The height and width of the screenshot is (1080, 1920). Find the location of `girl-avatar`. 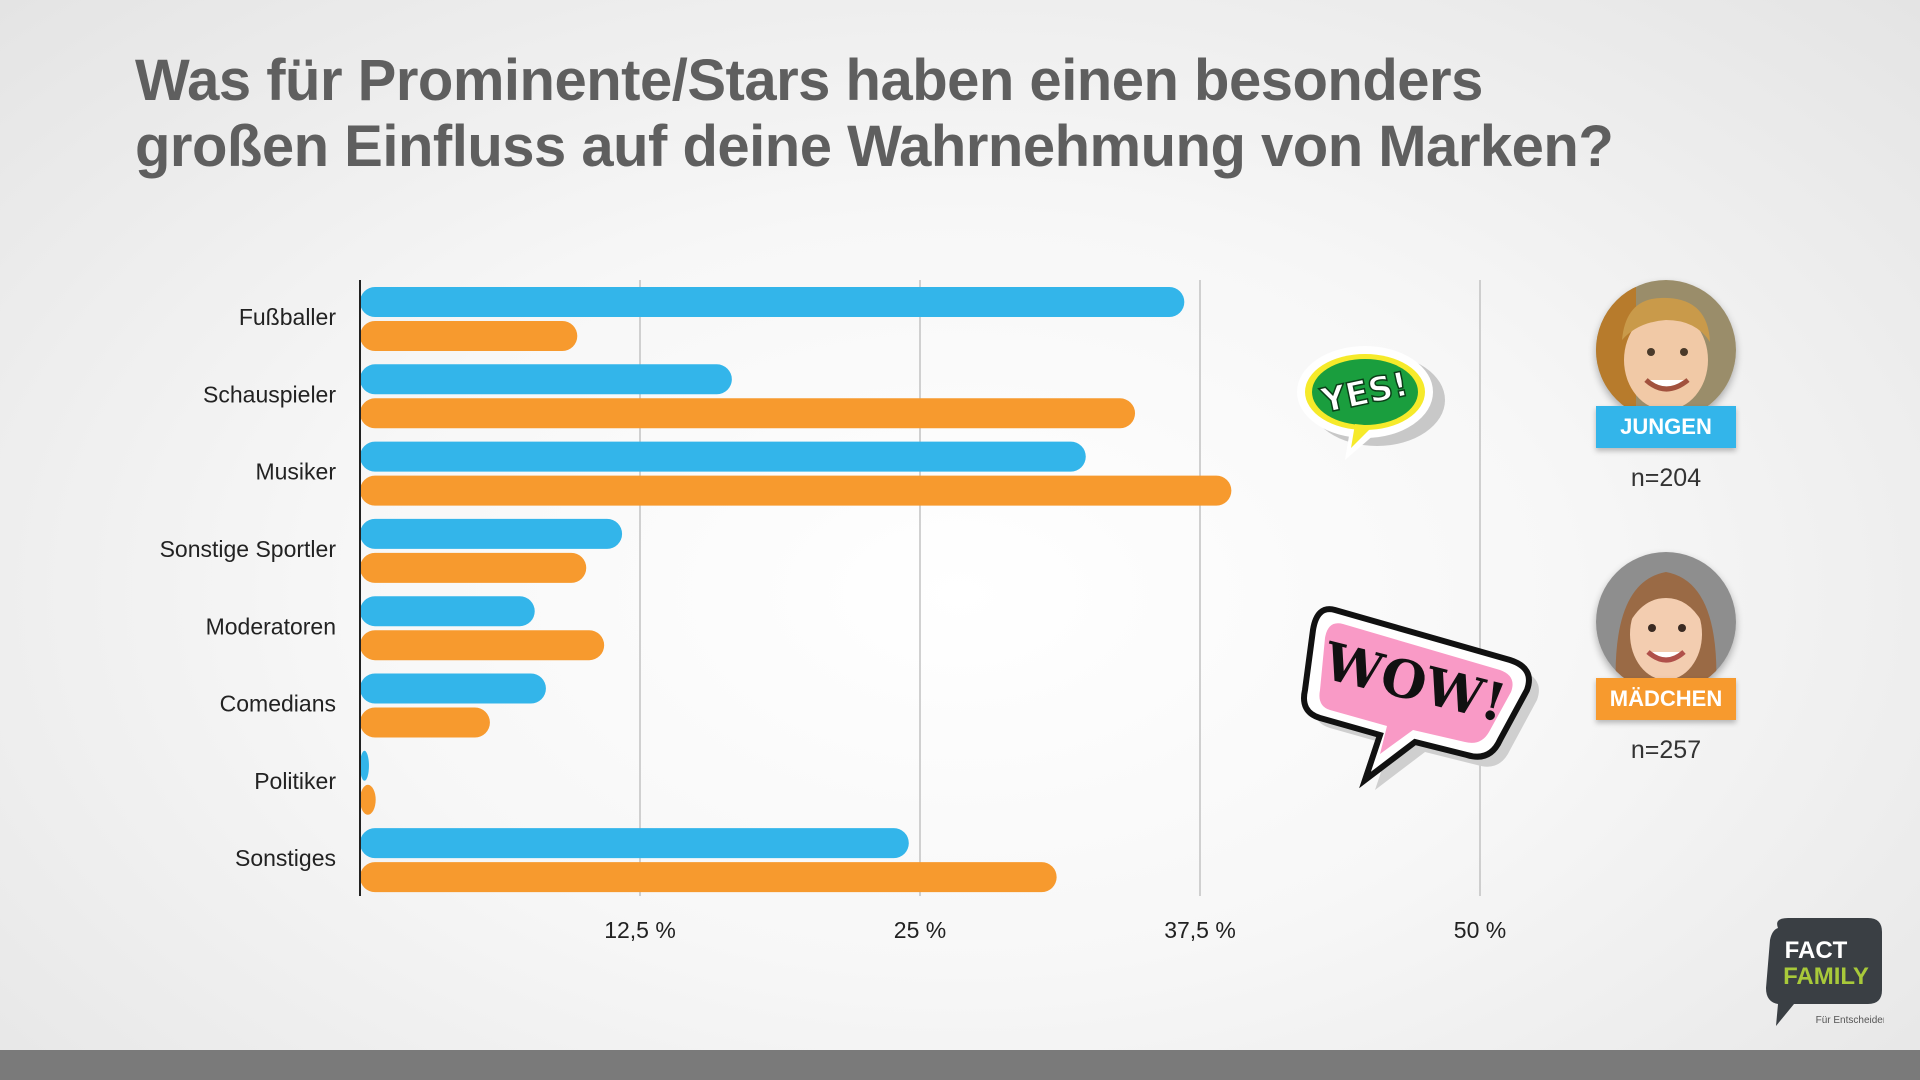

girl-avatar is located at coordinates (1666, 622).